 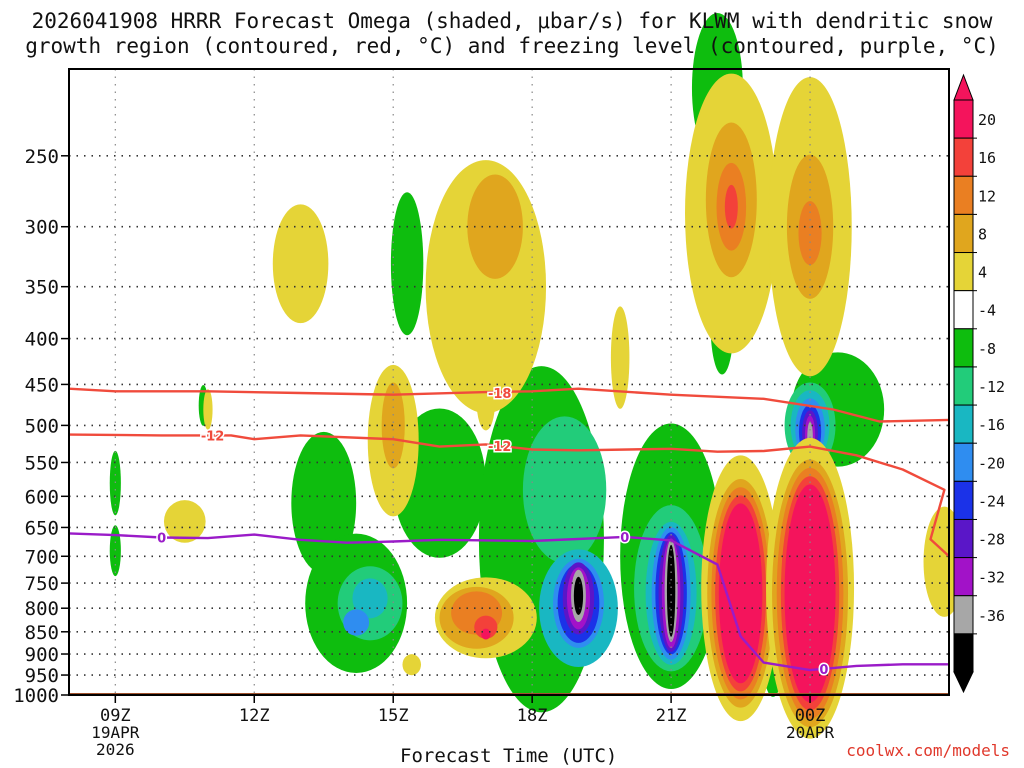 What do you see at coordinates (115, 732) in the screenshot?
I see `x-tick-sublabel-19APR: 19APR` at bounding box center [115, 732].